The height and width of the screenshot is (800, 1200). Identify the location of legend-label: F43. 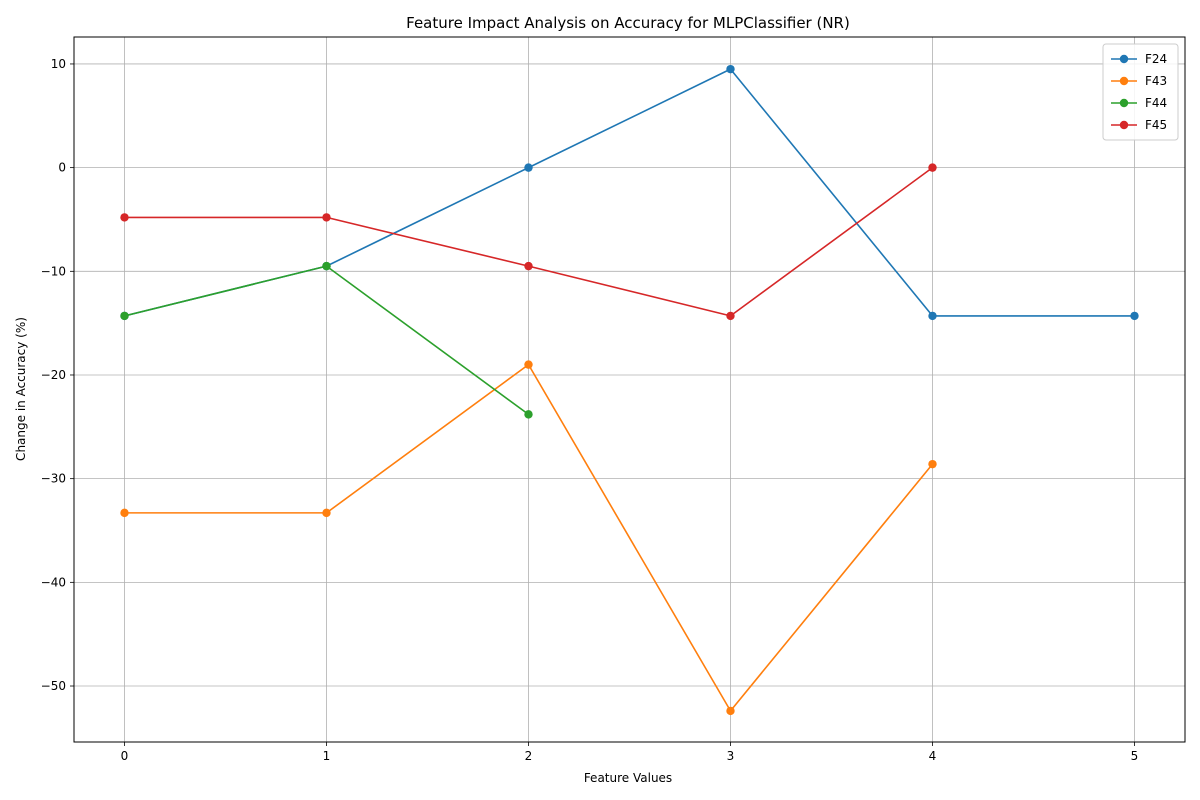
(1156, 81).